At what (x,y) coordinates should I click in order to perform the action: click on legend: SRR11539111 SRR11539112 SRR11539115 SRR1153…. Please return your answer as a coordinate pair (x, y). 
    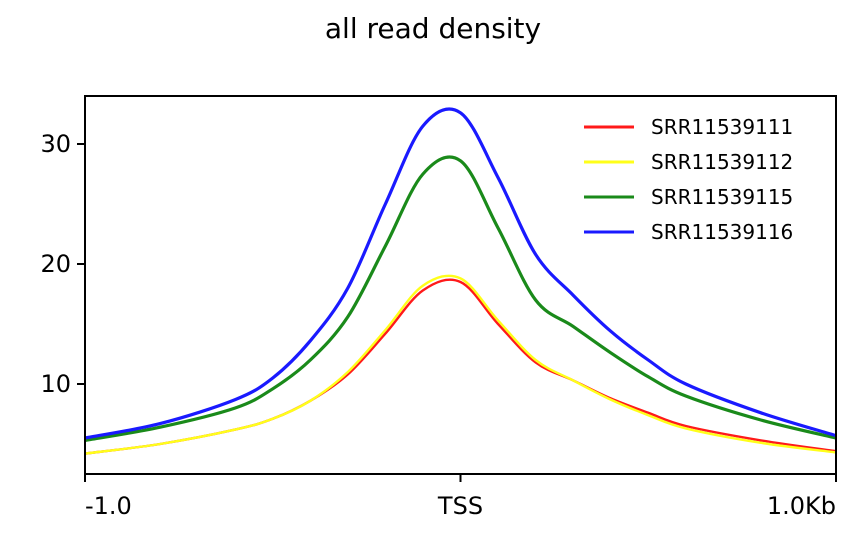
    Looking at the image, I should click on (688, 179).